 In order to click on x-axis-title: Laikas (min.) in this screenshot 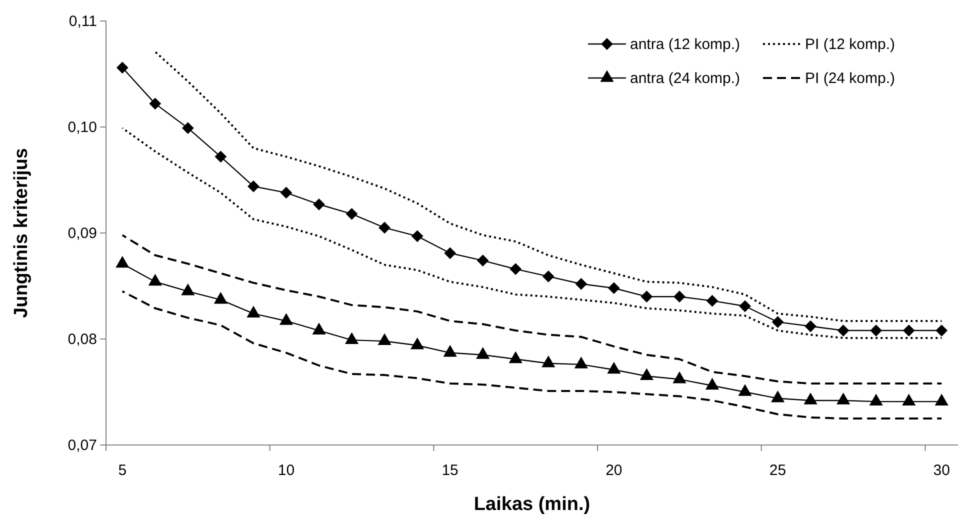, I will do `click(532, 504)`.